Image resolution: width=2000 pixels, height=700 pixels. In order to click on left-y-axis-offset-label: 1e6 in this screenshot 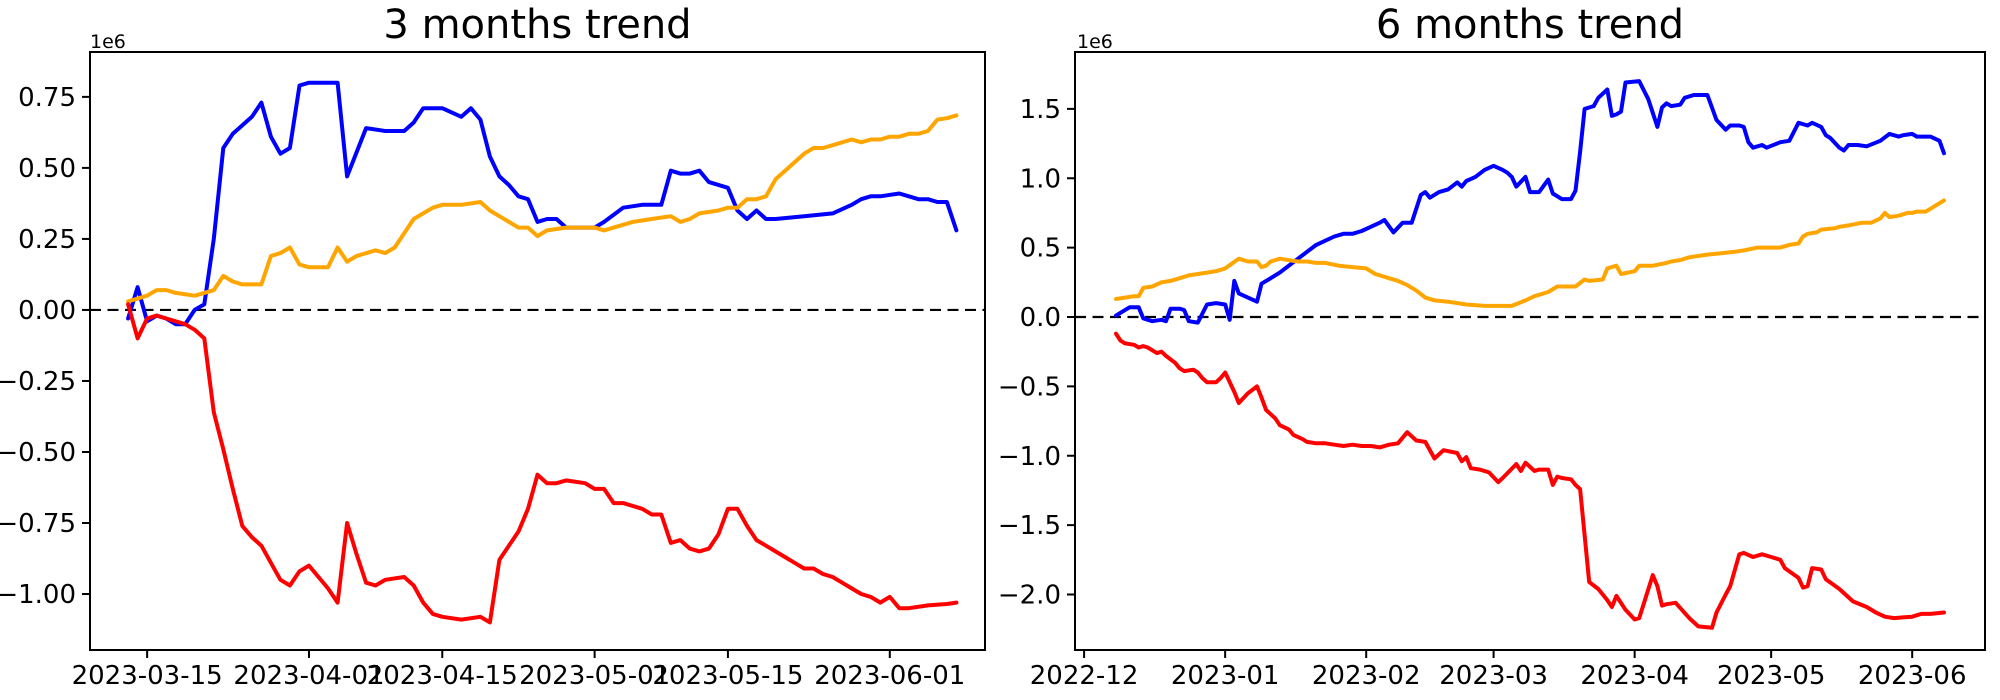, I will do `click(108, 42)`.